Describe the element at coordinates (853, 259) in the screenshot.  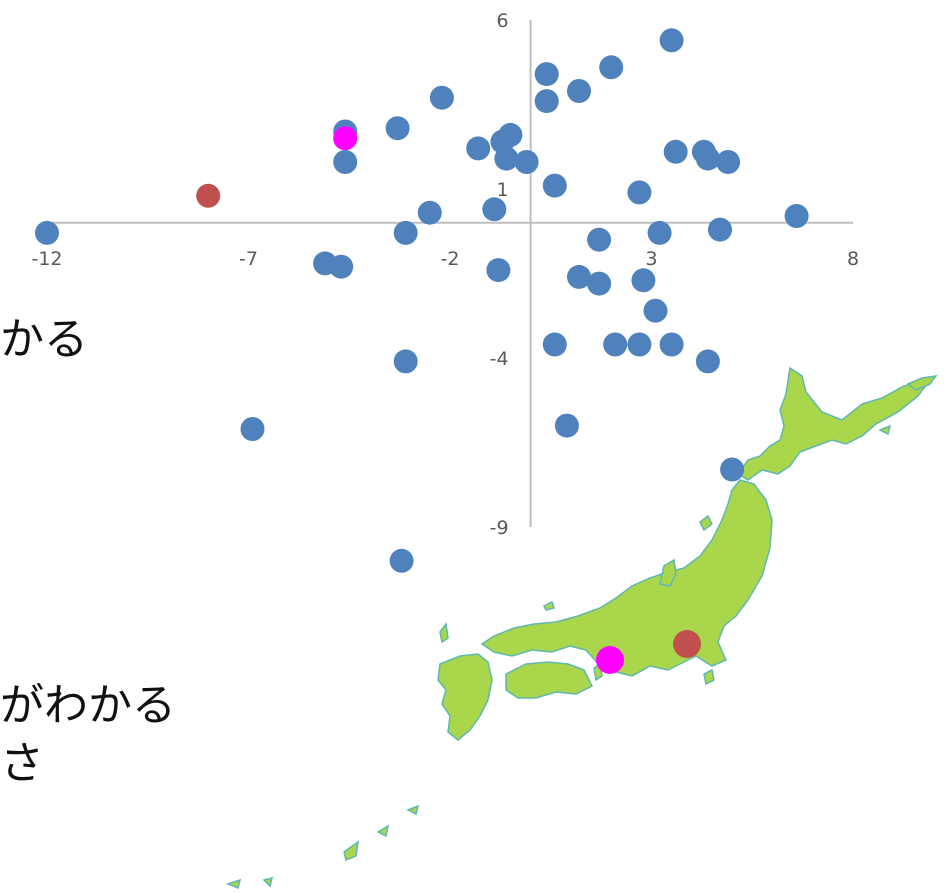
I see `x-tick-label: 8` at that location.